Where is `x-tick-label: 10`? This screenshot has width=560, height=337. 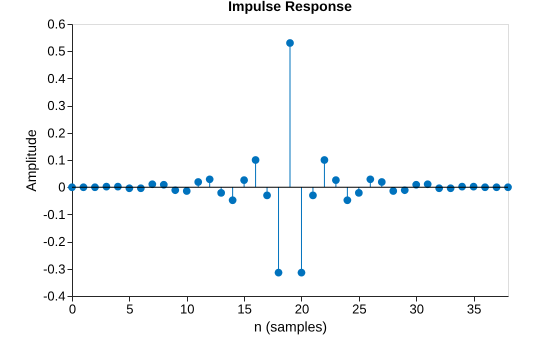 x-tick-label: 10 is located at coordinates (187, 309).